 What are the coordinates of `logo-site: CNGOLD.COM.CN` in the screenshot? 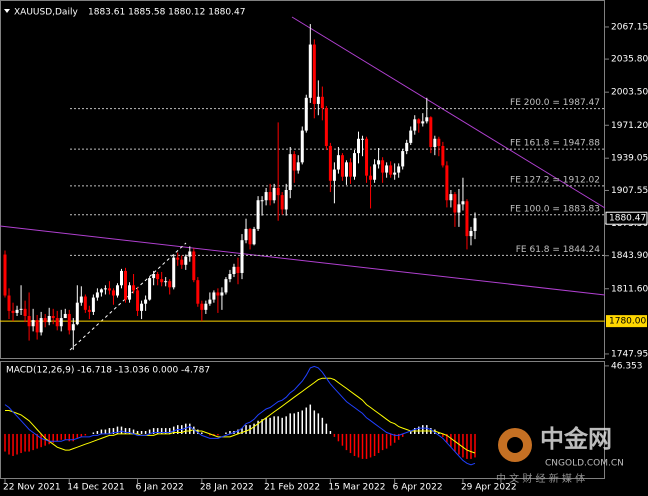 It's located at (584, 464).